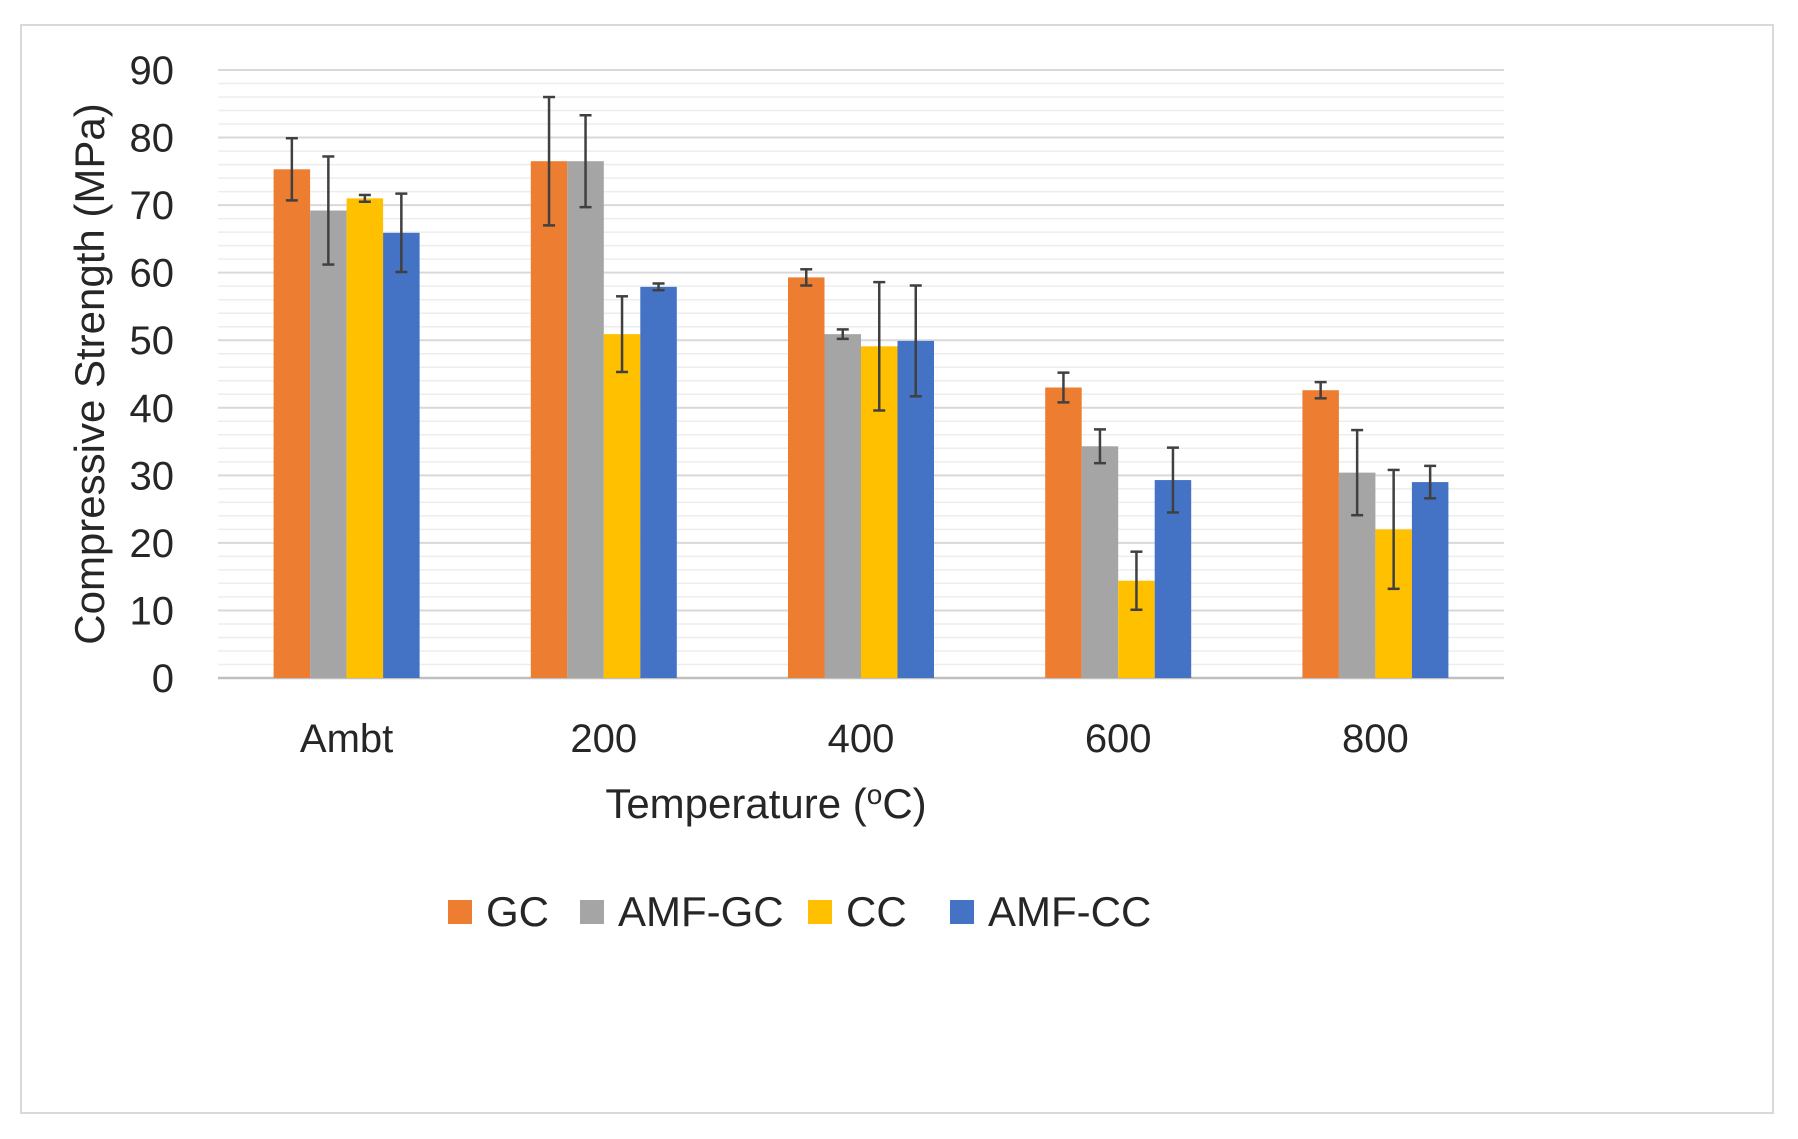  I want to click on y-tick-label: 60, so click(152, 274).